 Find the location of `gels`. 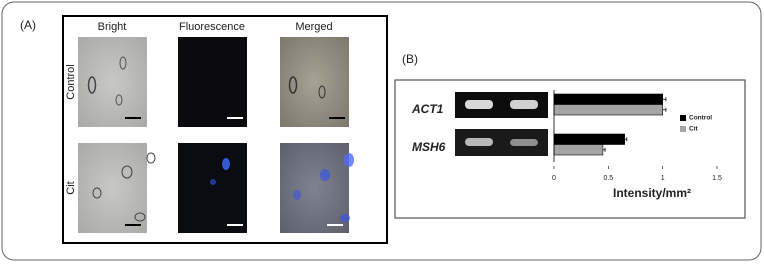

gels is located at coordinates (501, 124).